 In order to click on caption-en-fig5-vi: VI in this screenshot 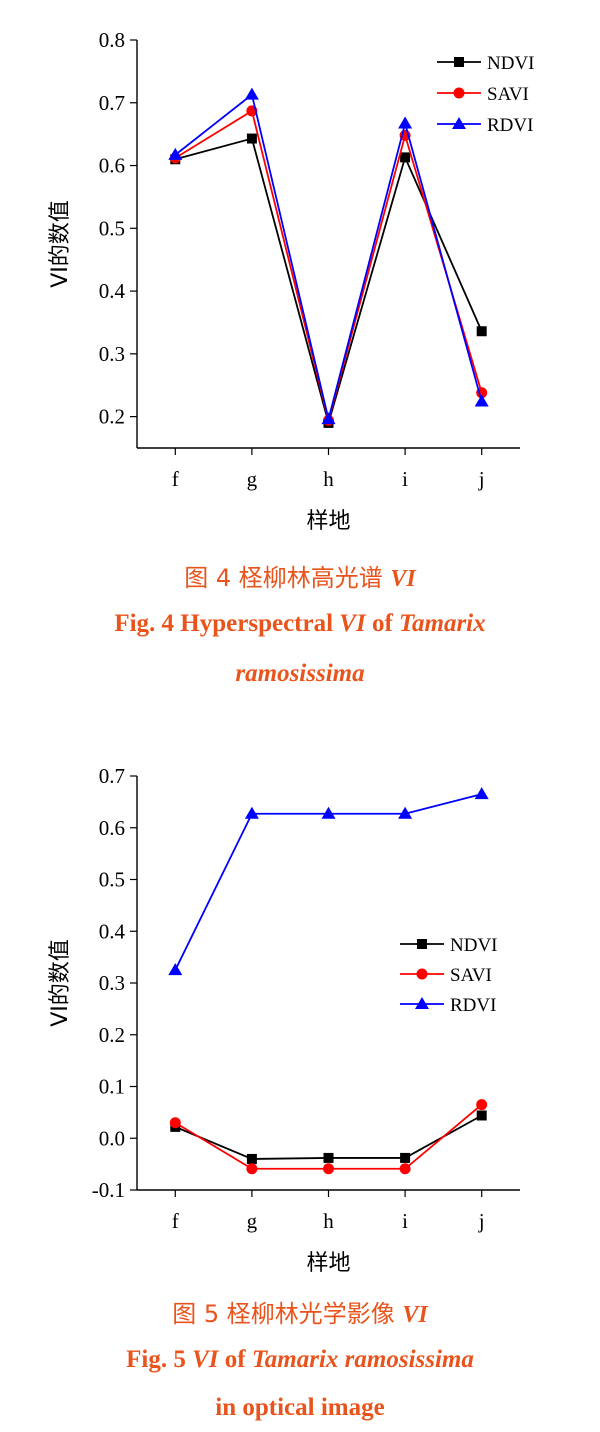, I will do `click(205, 1359)`.